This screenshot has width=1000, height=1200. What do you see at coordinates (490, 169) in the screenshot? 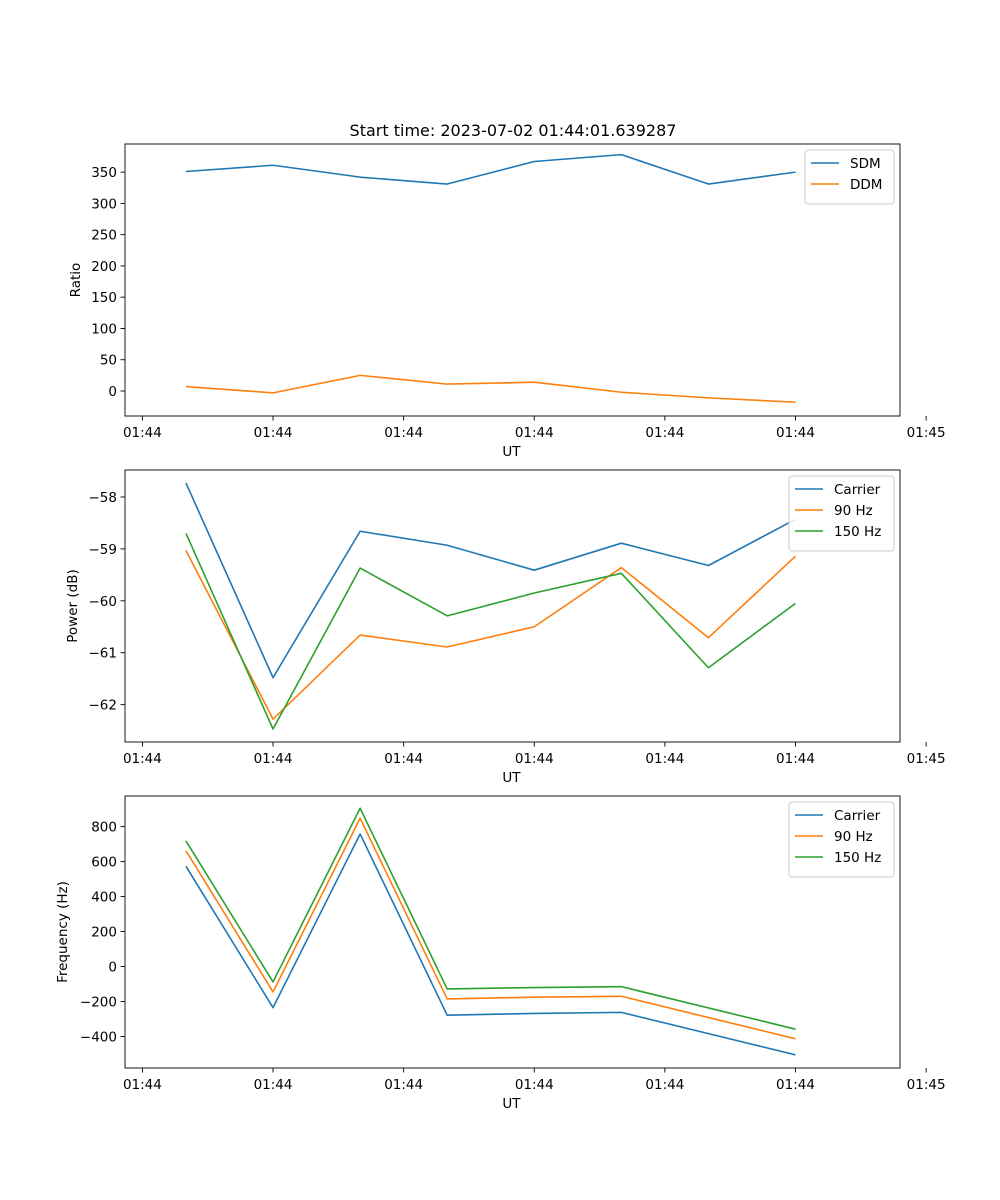
I see `series-line-sdm` at bounding box center [490, 169].